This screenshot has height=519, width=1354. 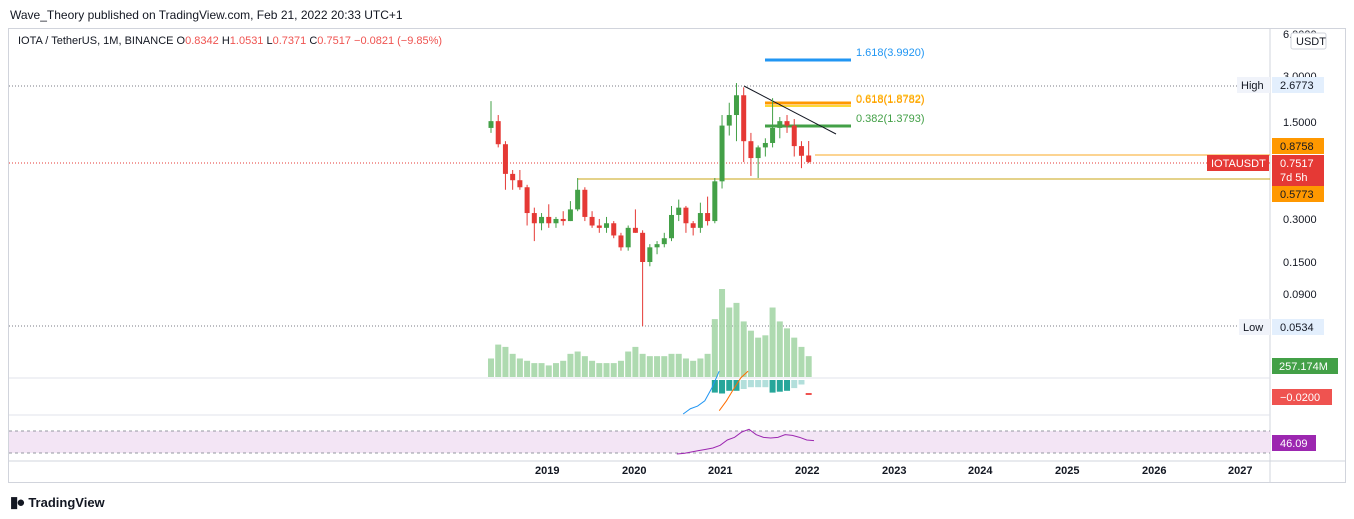 I want to click on macd-value: −0.0200, so click(x=1300, y=398).